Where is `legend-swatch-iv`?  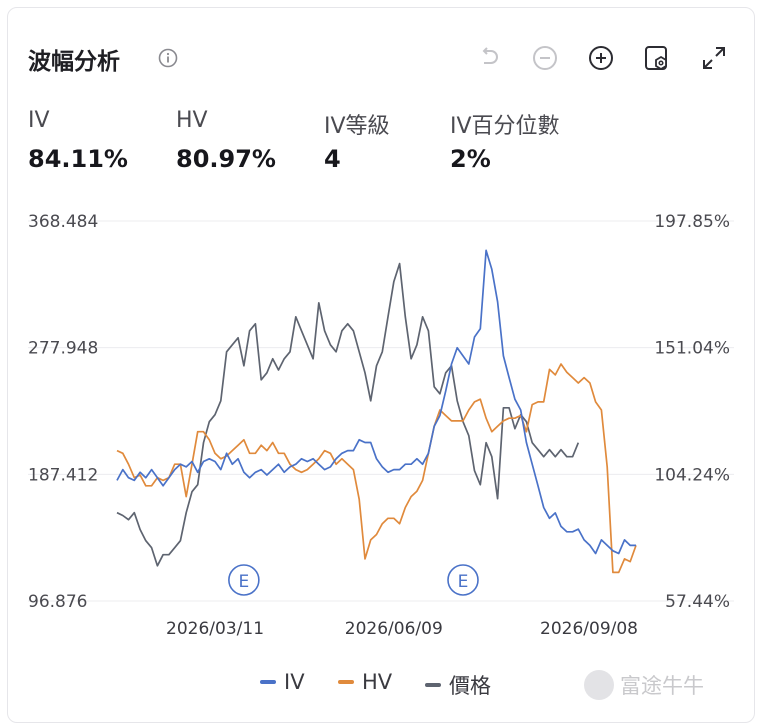 legend-swatch-iv is located at coordinates (268, 682).